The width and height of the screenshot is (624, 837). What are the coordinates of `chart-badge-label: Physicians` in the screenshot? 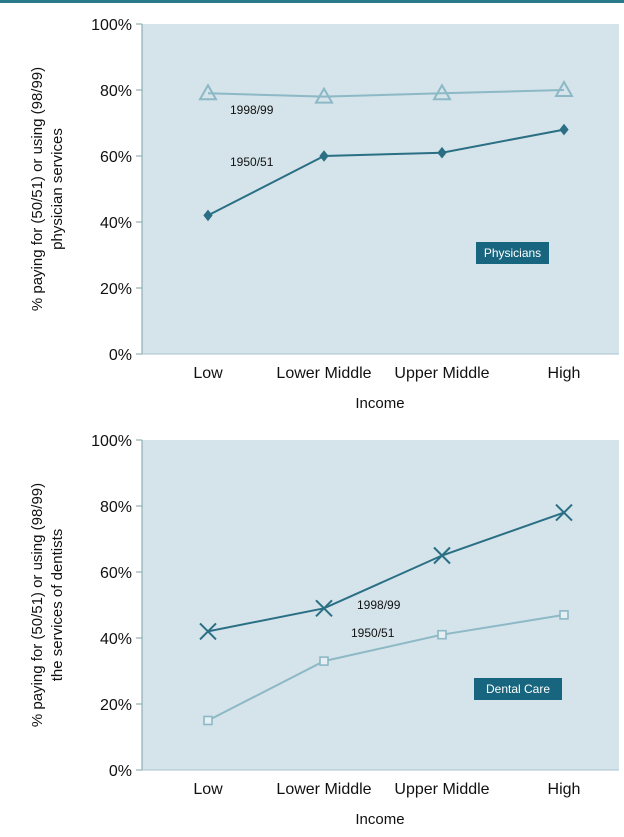 It's located at (512, 253).